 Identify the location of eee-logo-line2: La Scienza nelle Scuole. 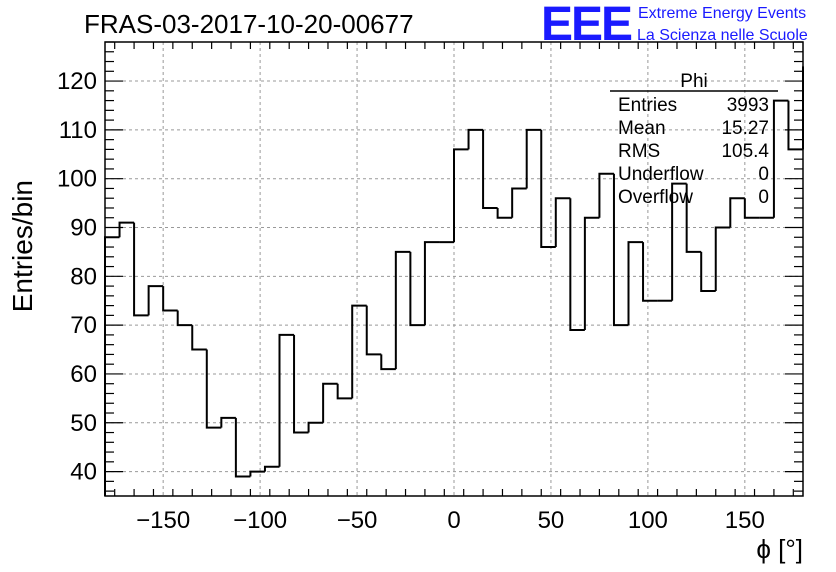
(722, 35).